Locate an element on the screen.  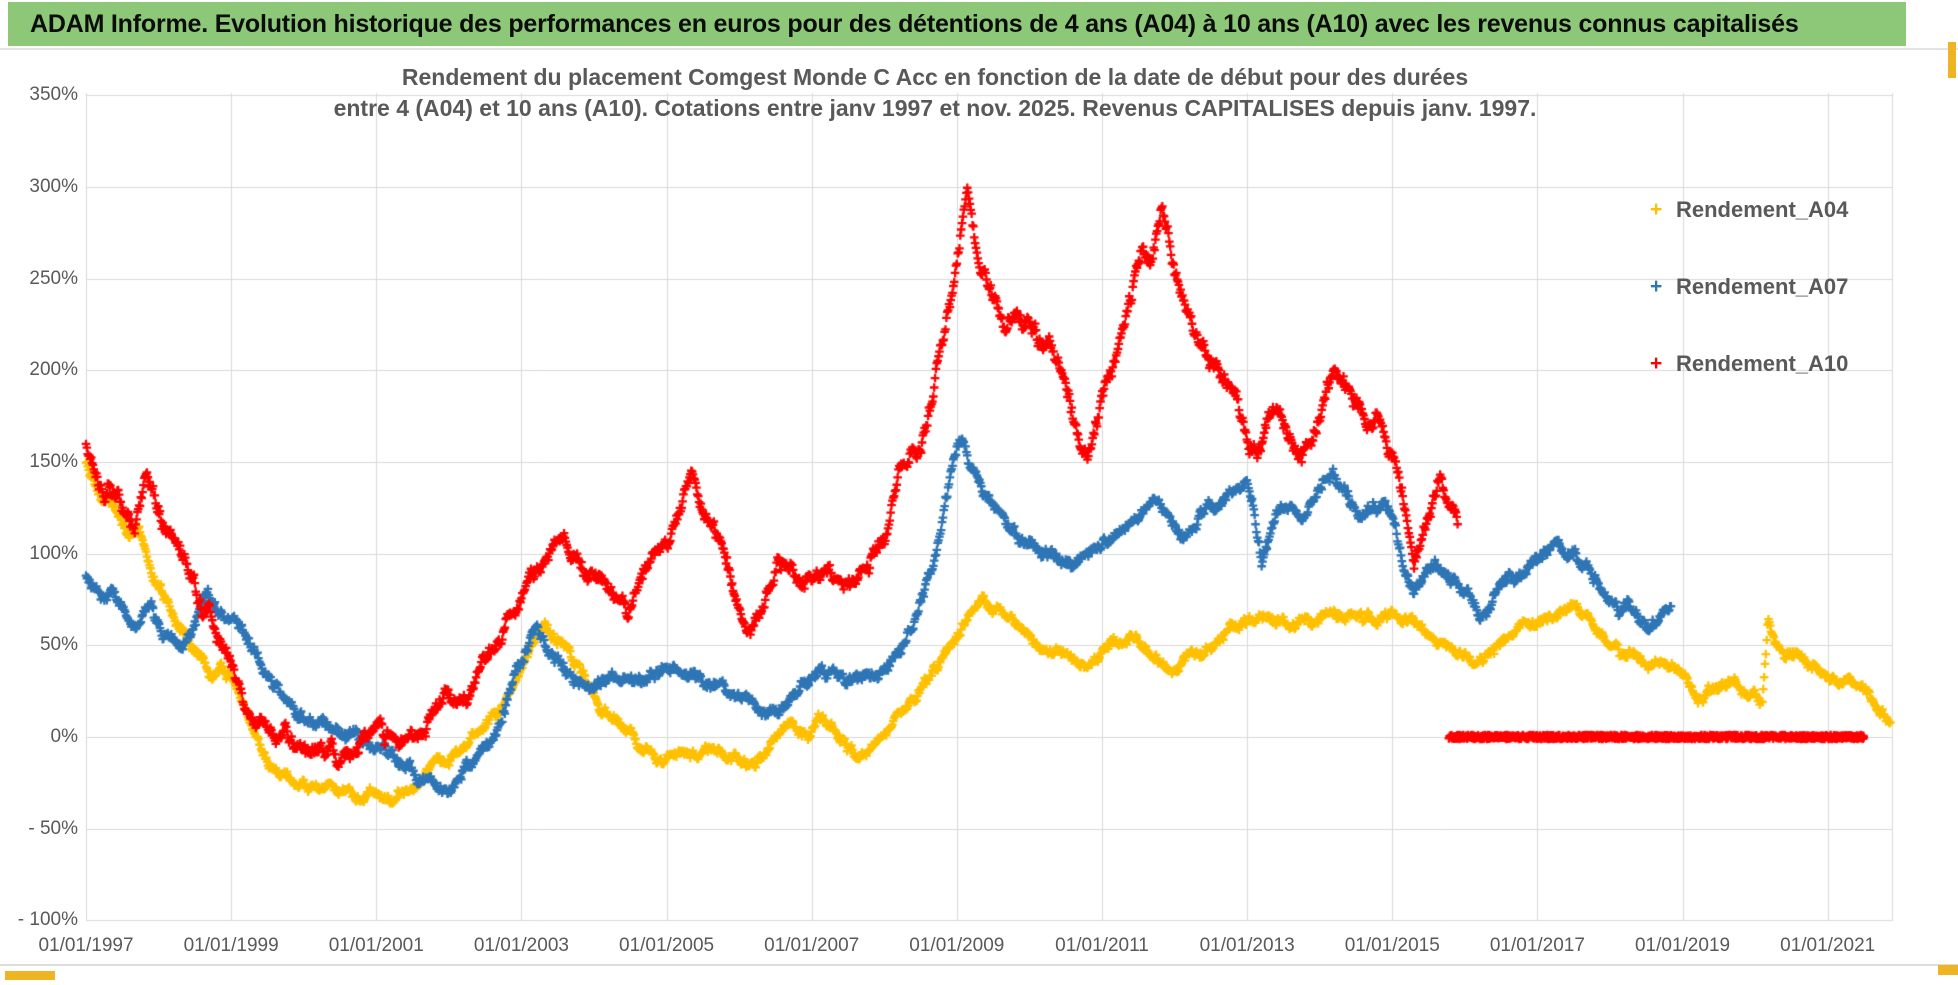
x-tick-label: 01/01/2011 is located at coordinates (1102, 945).